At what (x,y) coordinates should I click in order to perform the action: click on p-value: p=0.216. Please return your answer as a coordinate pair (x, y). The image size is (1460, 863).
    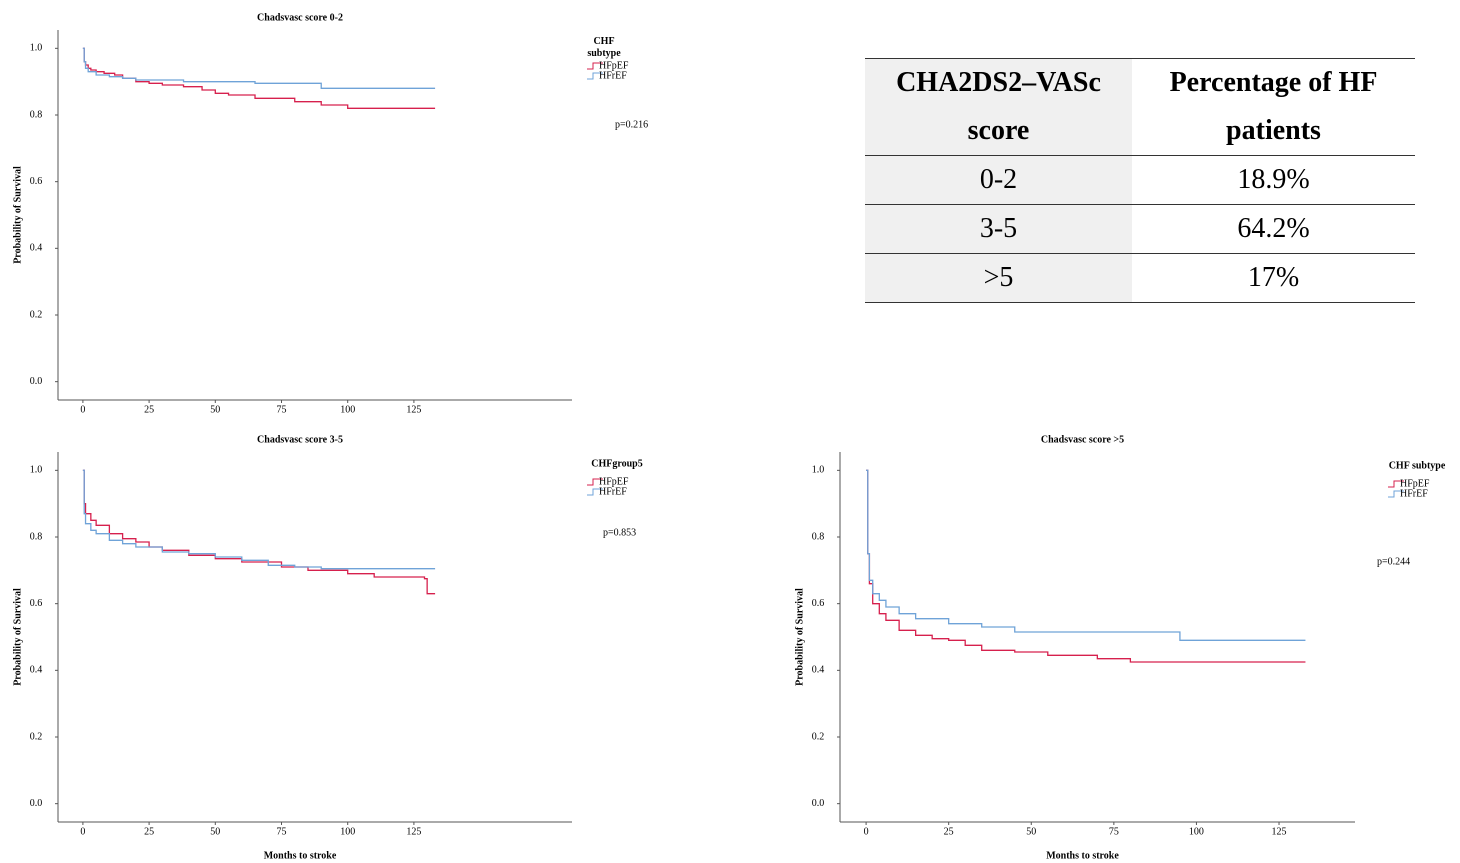
    Looking at the image, I should click on (631, 124).